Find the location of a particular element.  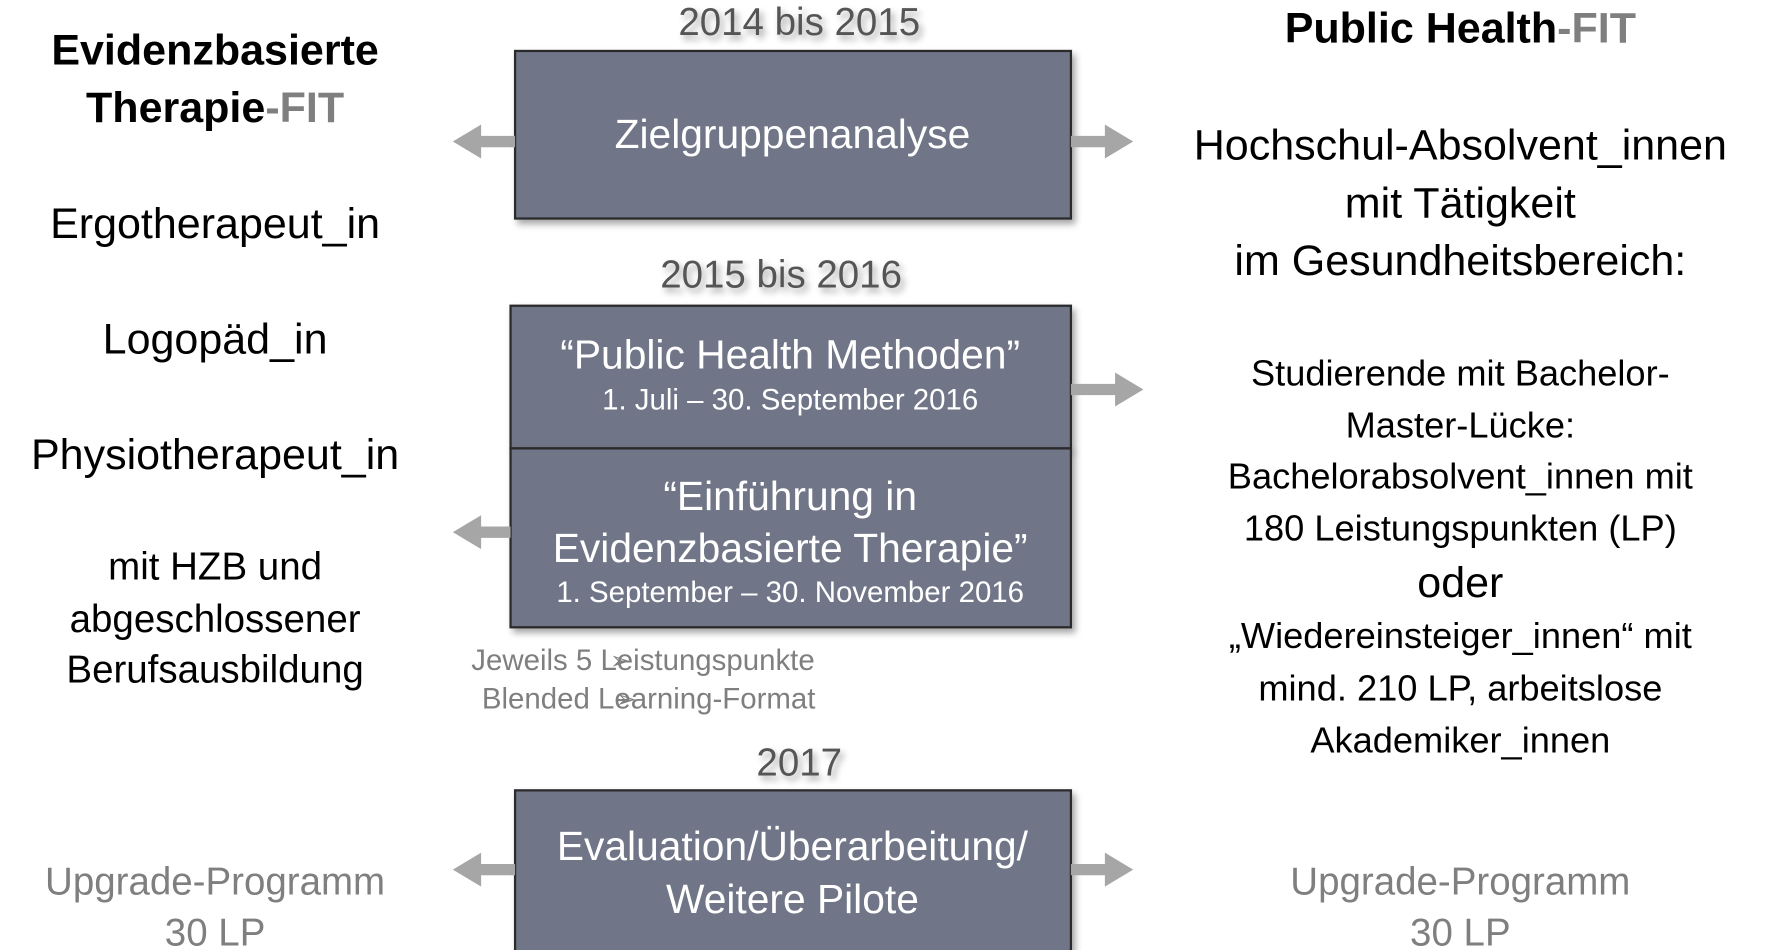

title-part: Therapie is located at coordinates (175, 108).